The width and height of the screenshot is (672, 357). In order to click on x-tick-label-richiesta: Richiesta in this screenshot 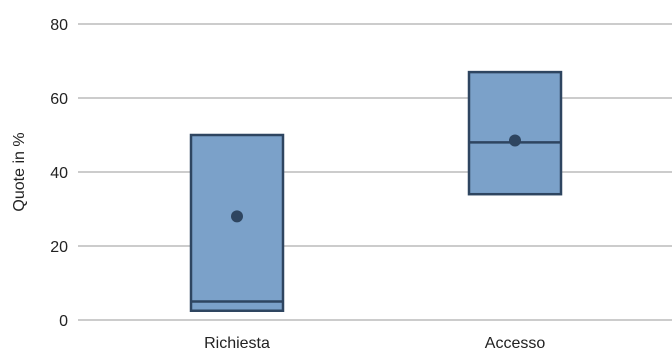, I will do `click(237, 343)`.